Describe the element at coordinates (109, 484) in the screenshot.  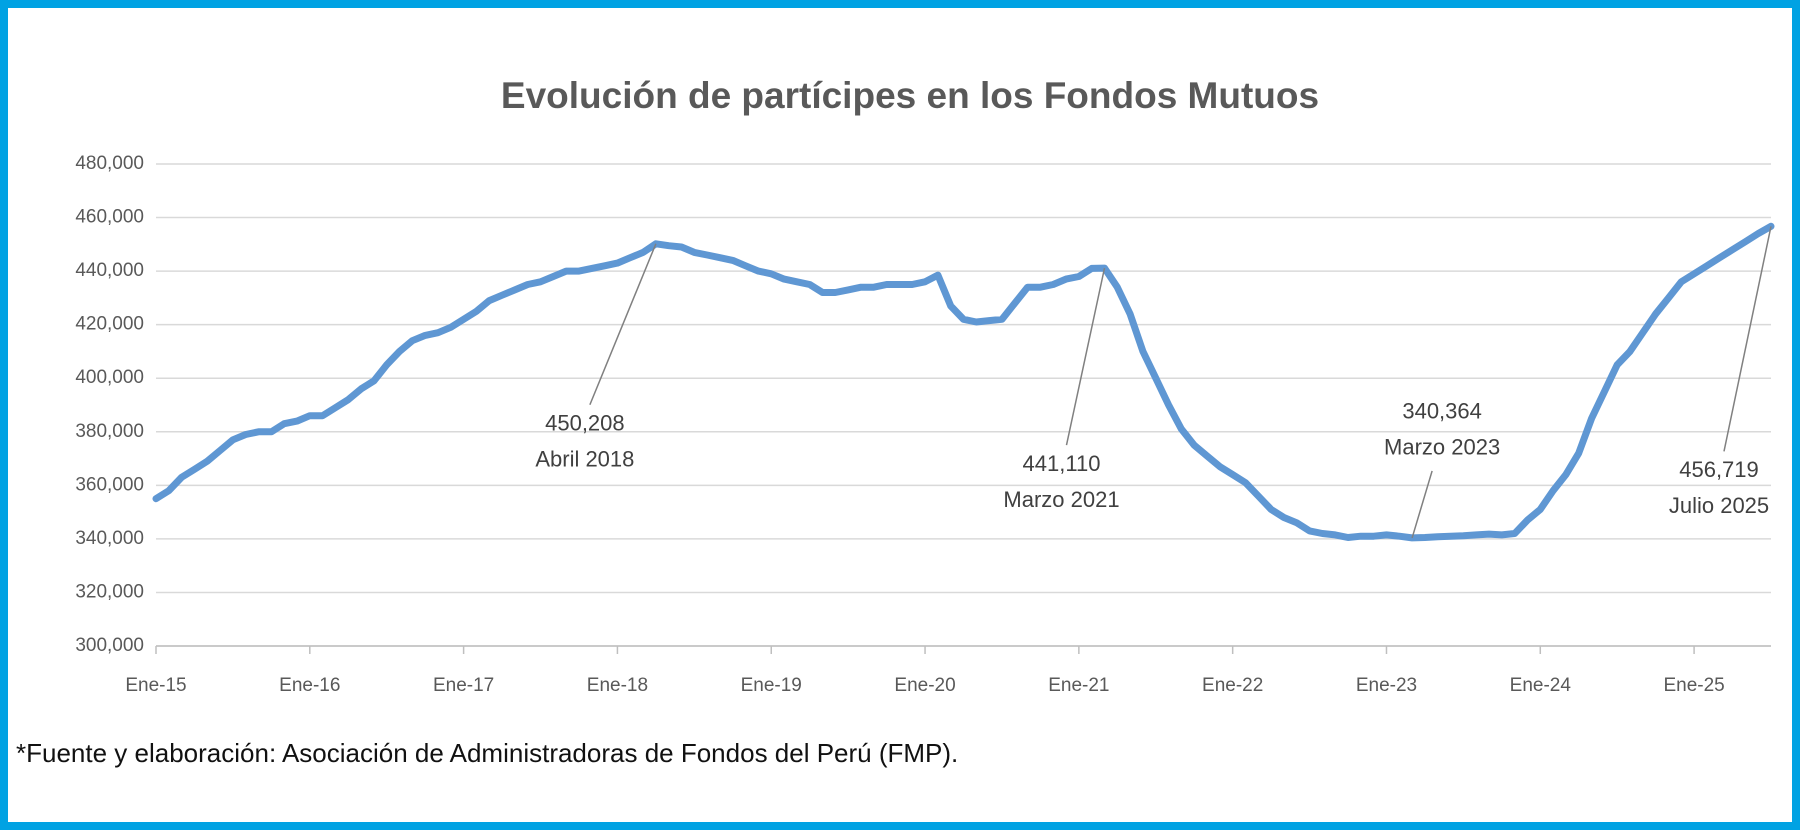
I see `y-tick-label: 360,000` at that location.